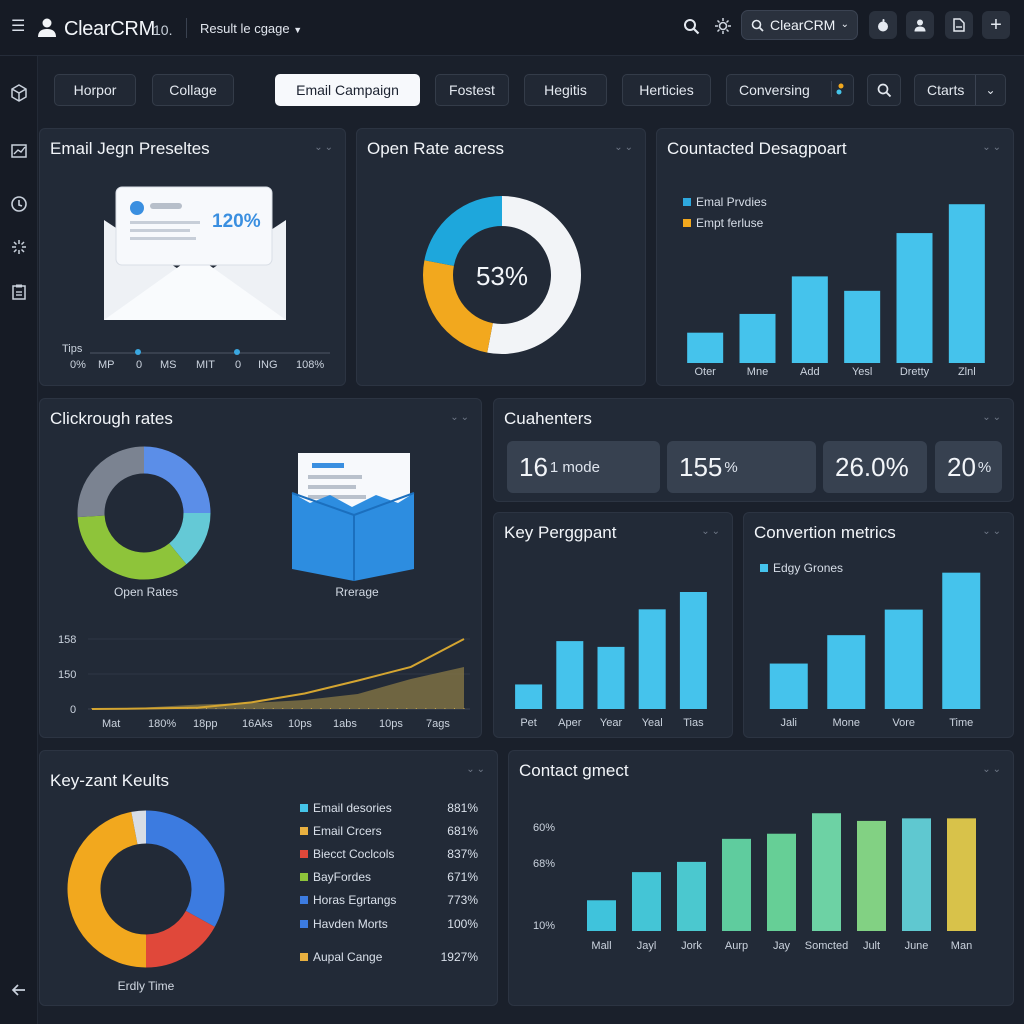  I want to click on key-result-row: Aupal Cange 1927%, so click(389, 959).